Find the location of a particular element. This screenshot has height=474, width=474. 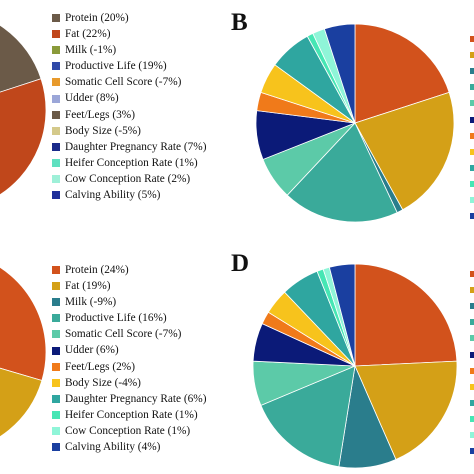

legend-item: Udder (8%) is located at coordinates (129, 98).